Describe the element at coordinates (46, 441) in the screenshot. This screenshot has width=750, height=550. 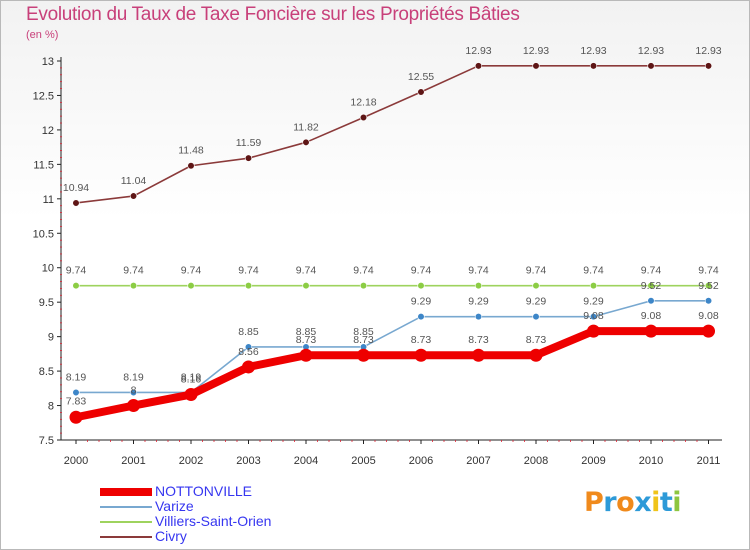
I see `y-tick-label: 7.5` at that location.